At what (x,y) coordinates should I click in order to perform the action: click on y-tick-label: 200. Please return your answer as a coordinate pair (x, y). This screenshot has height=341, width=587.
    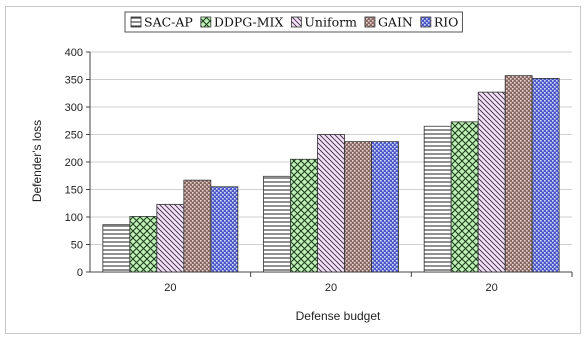
    Looking at the image, I should click on (74, 163).